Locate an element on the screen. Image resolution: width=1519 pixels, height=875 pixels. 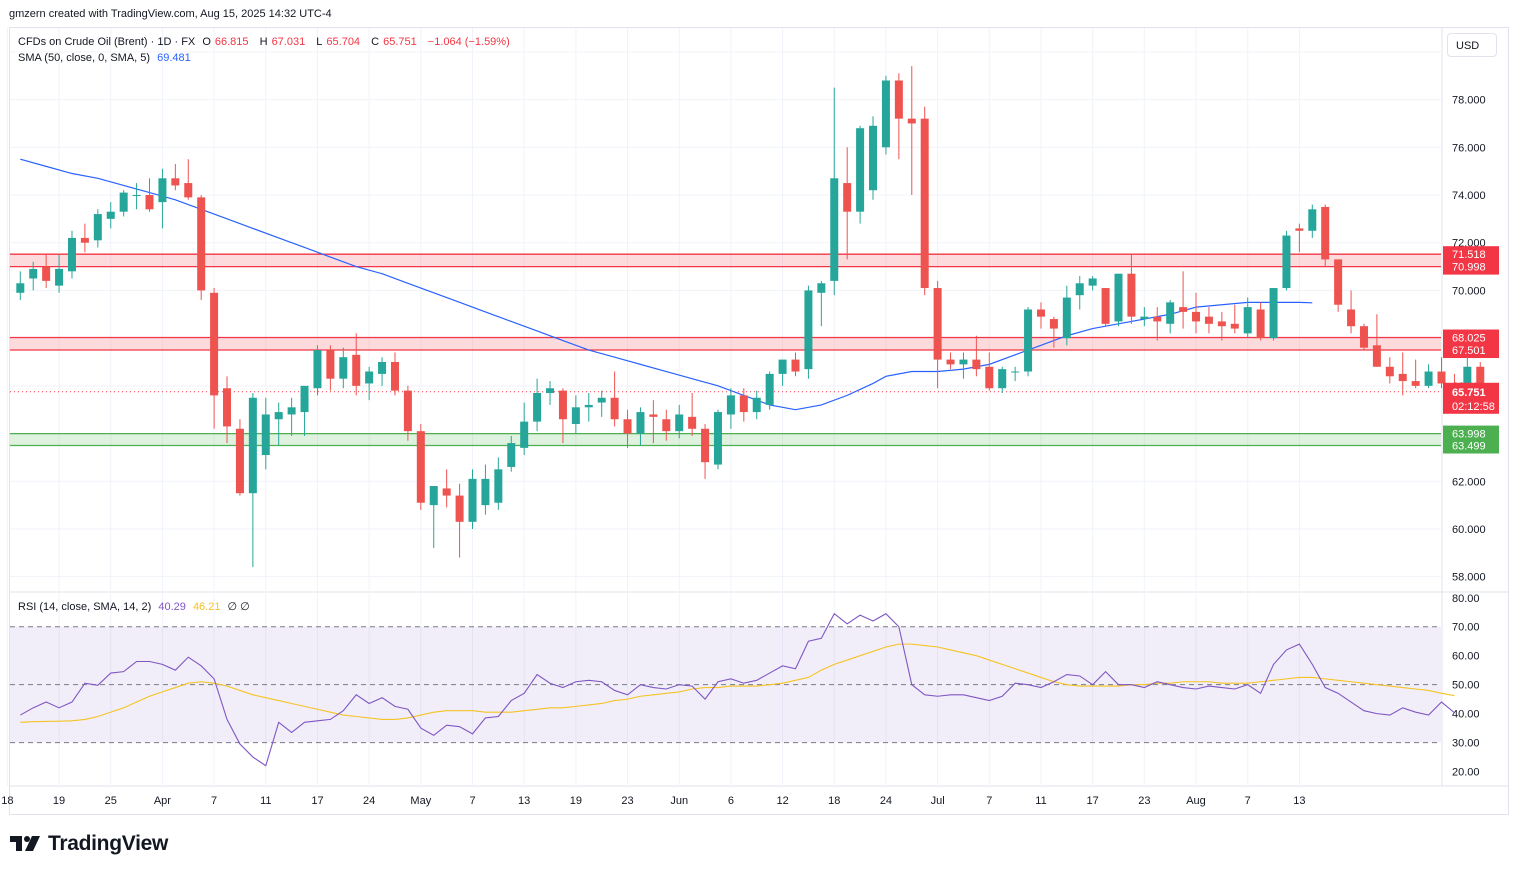
rsi-value: 40.29 is located at coordinates (172, 607).